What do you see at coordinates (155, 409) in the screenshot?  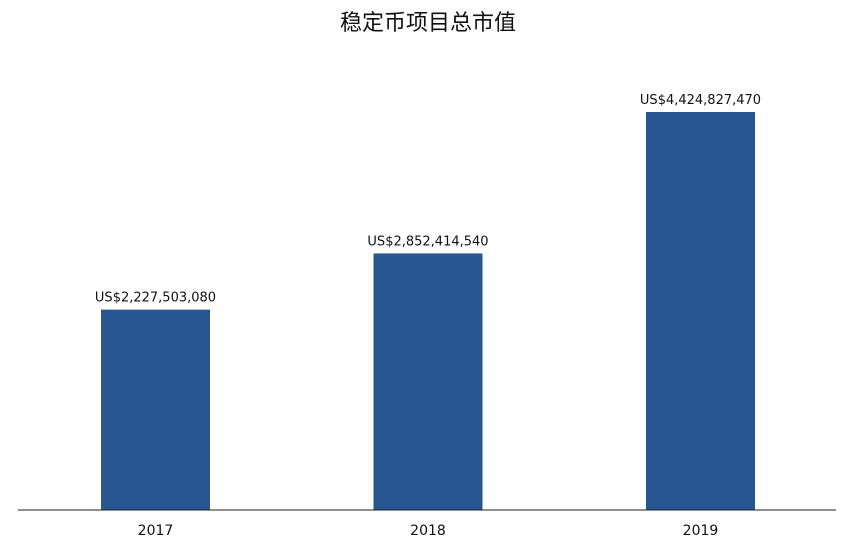 I see `bar-2017` at bounding box center [155, 409].